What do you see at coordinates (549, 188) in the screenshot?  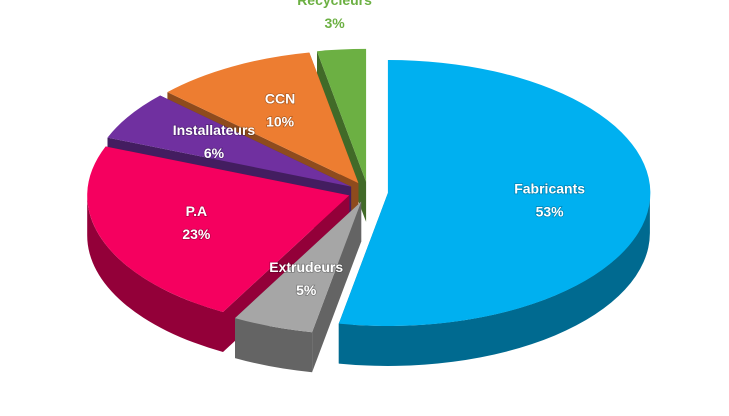 I see `slice-label: Fabricants` at bounding box center [549, 188].